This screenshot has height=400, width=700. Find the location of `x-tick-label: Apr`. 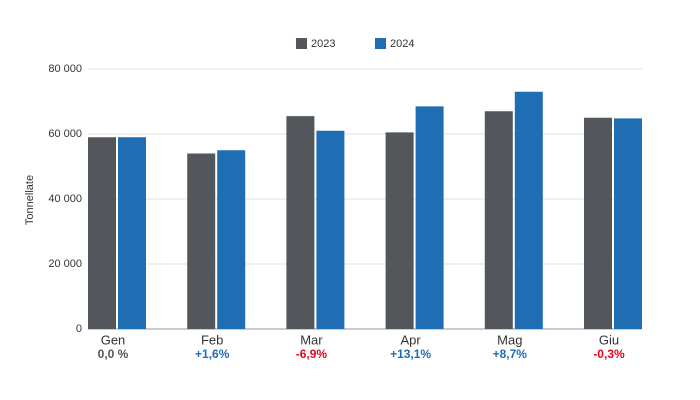

x-tick-label: Apr is located at coordinates (410, 339).